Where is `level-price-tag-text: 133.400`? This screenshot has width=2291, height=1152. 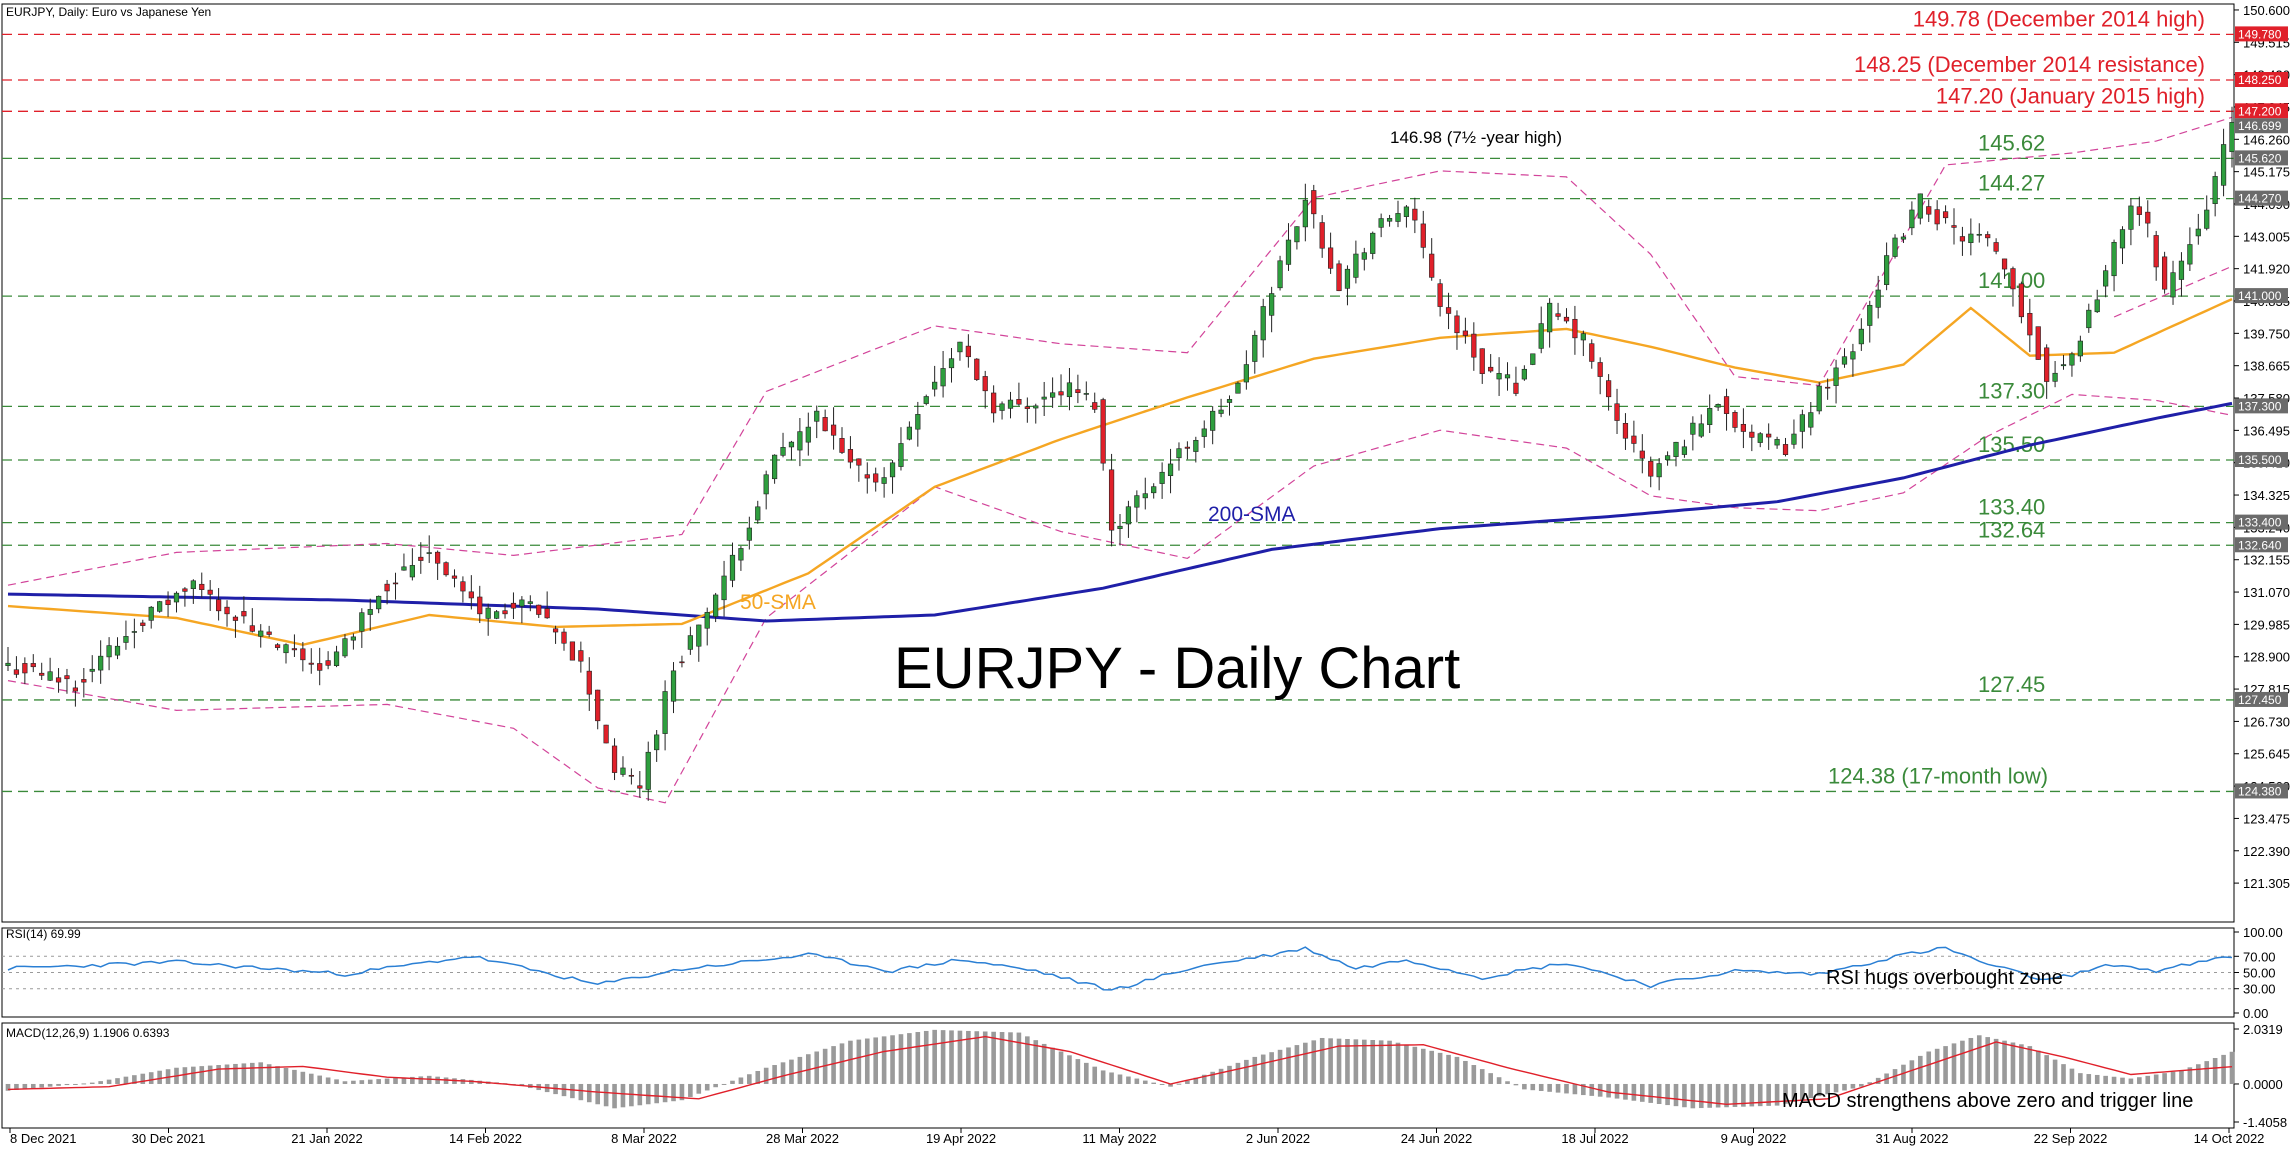 level-price-tag-text: 133.400 is located at coordinates (2260, 523).